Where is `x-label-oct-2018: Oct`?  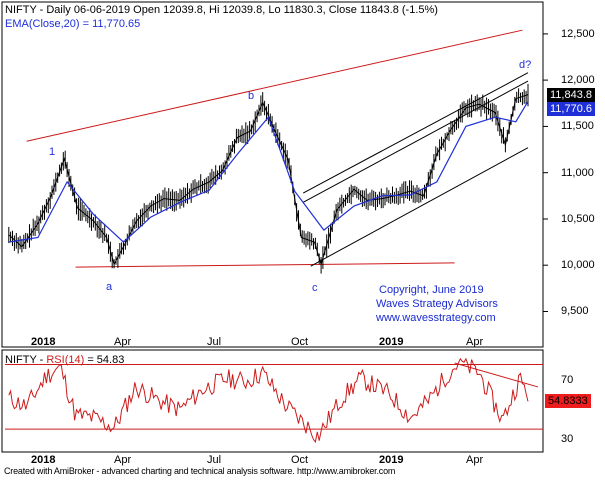 x-label-oct-2018: Oct is located at coordinates (300, 342).